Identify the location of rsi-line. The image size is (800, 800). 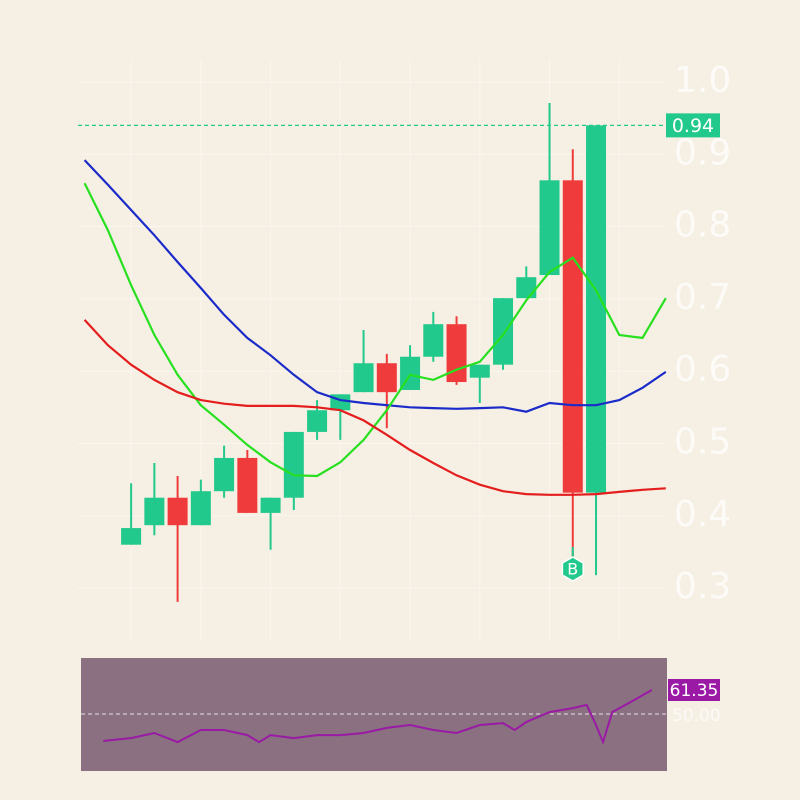
(378, 717).